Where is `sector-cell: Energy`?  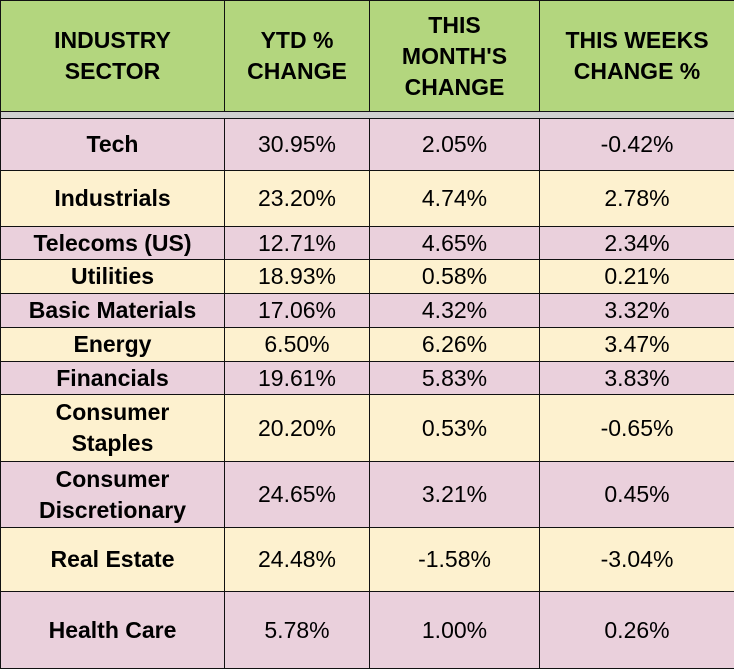
sector-cell: Energy is located at coordinates (113, 345).